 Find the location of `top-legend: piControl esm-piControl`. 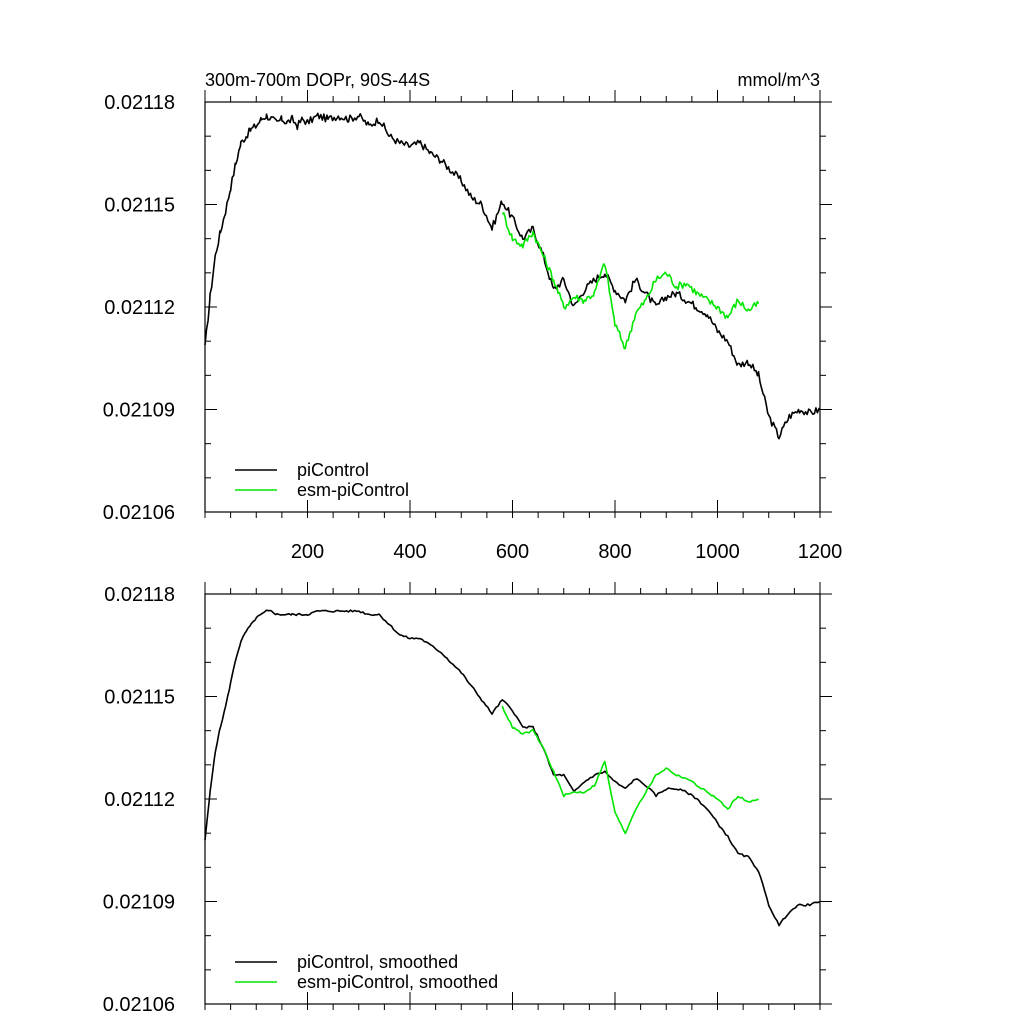

top-legend: piControl esm-piControl is located at coordinates (322, 480).